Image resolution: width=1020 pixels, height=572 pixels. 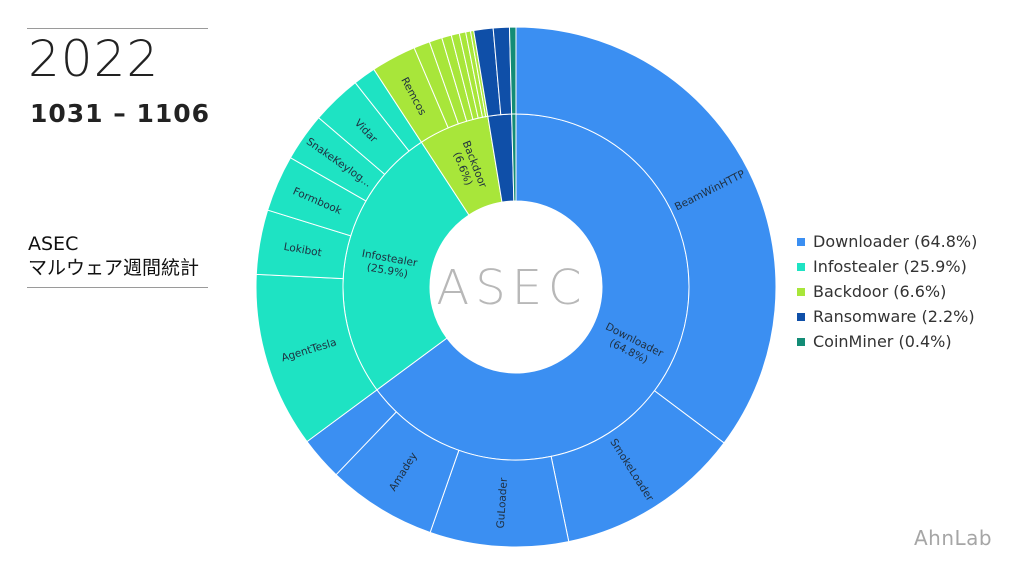 I want to click on year-heading: 2022, so click(x=94, y=59).